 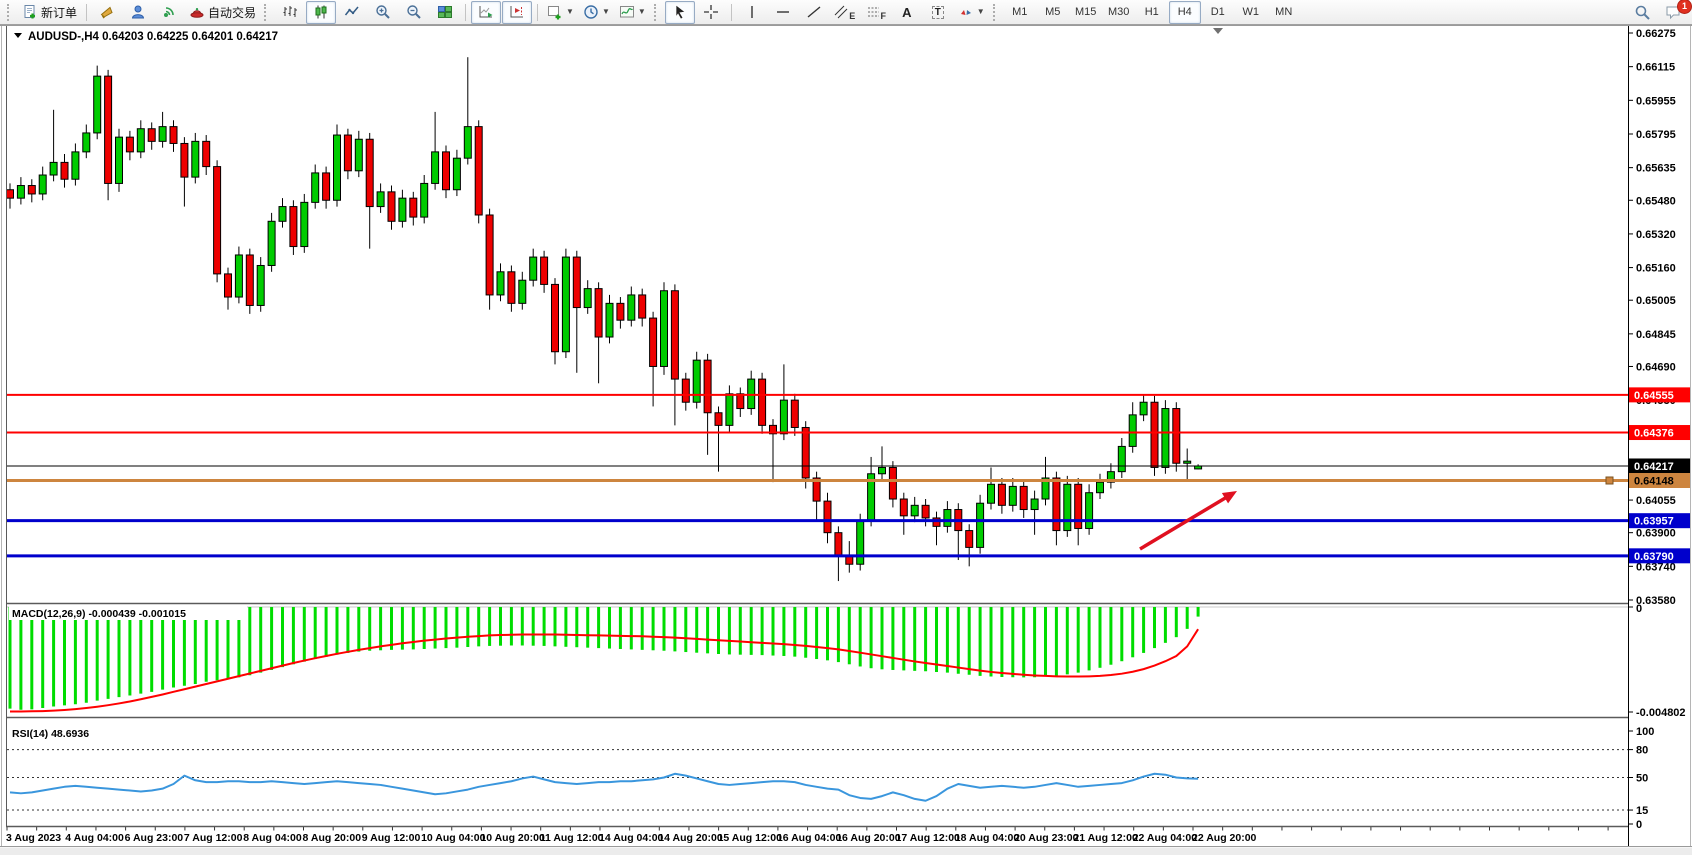 I want to click on search-icon, so click(x=1642, y=12).